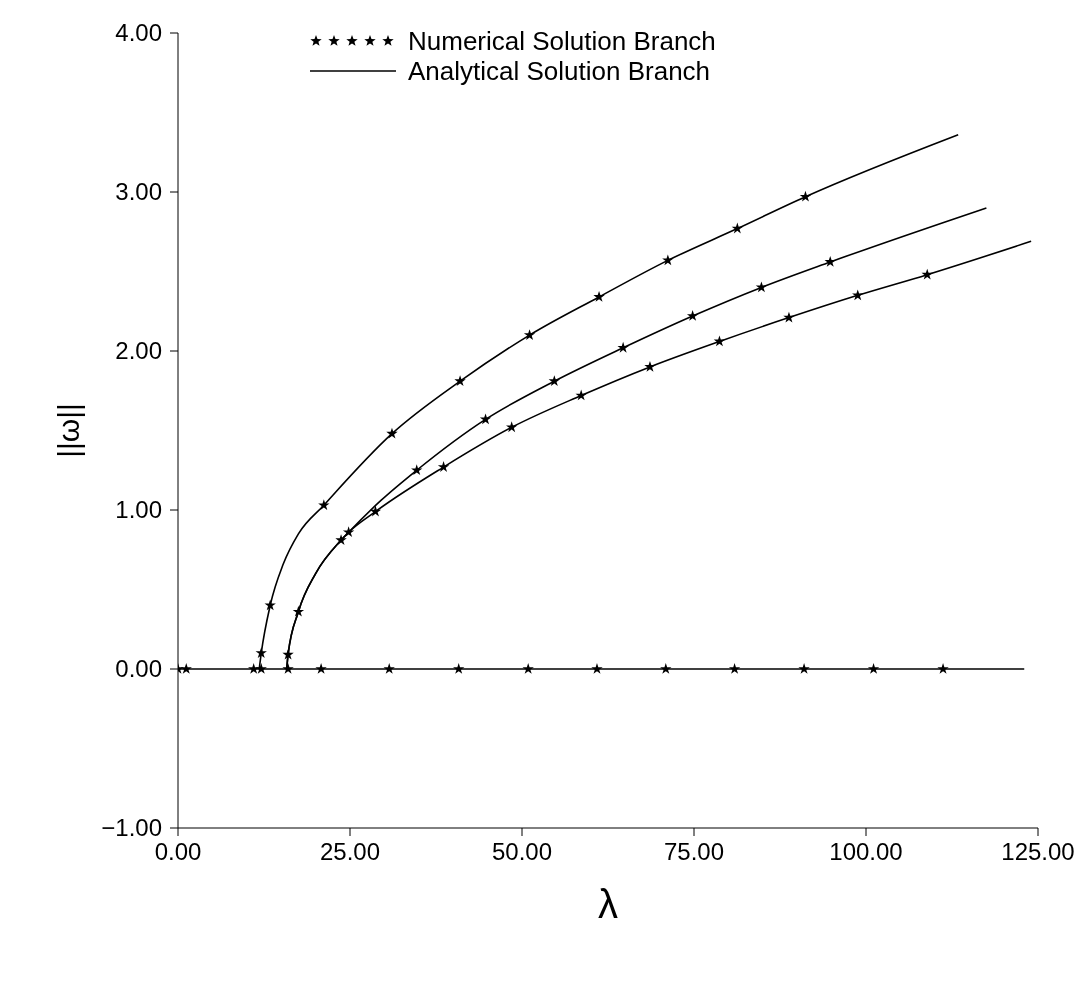 The height and width of the screenshot is (990, 1086). What do you see at coordinates (608, 904) in the screenshot?
I see `x-axis-title: λ` at bounding box center [608, 904].